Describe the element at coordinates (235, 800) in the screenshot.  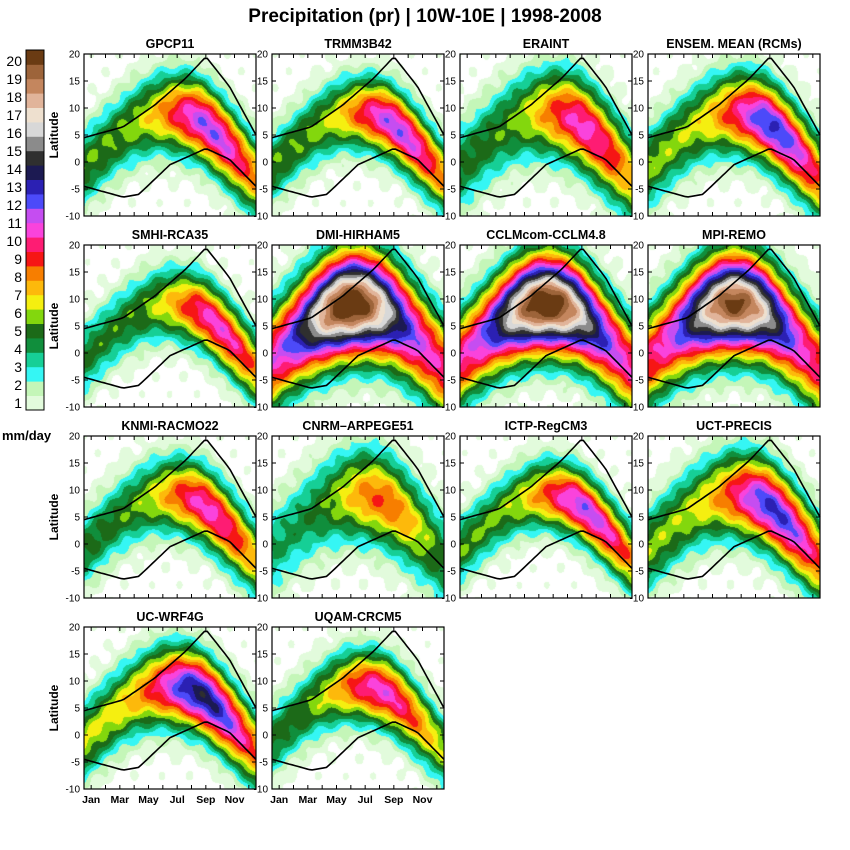
I see `x-tick-label: Nov` at that location.